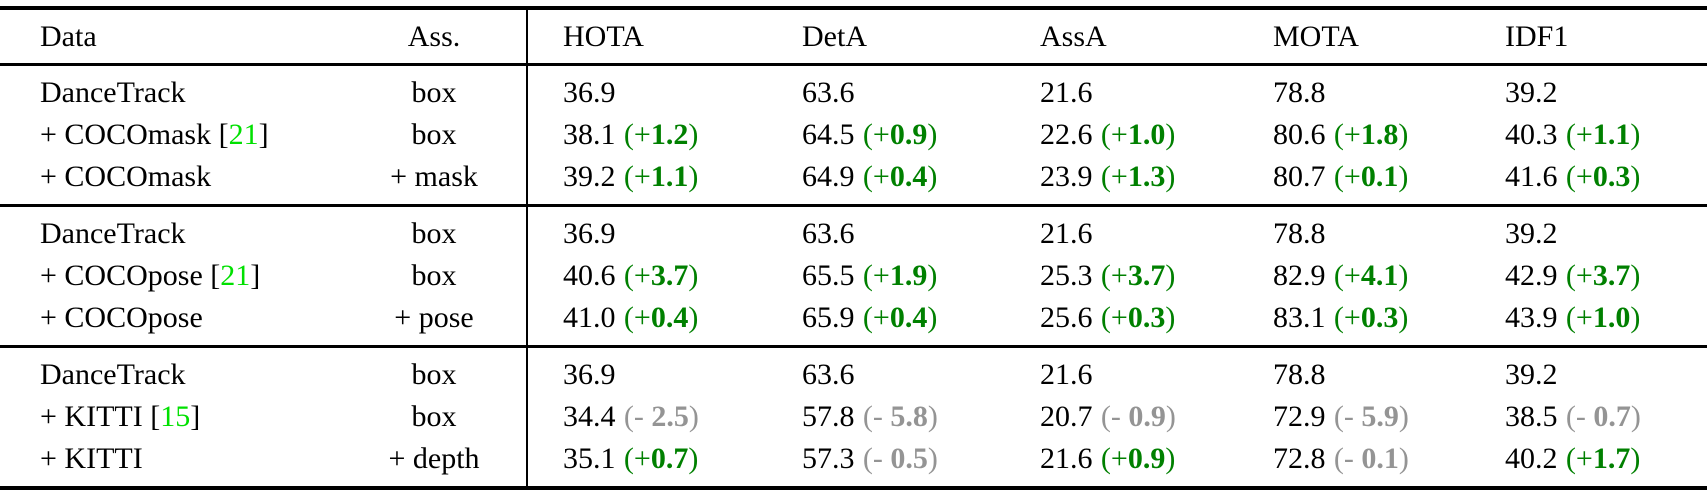 This screenshot has width=1707, height=492. Describe the element at coordinates (1588, 181) in the screenshot. I see `cell-metric: 41.6 (+0.3)` at that location.